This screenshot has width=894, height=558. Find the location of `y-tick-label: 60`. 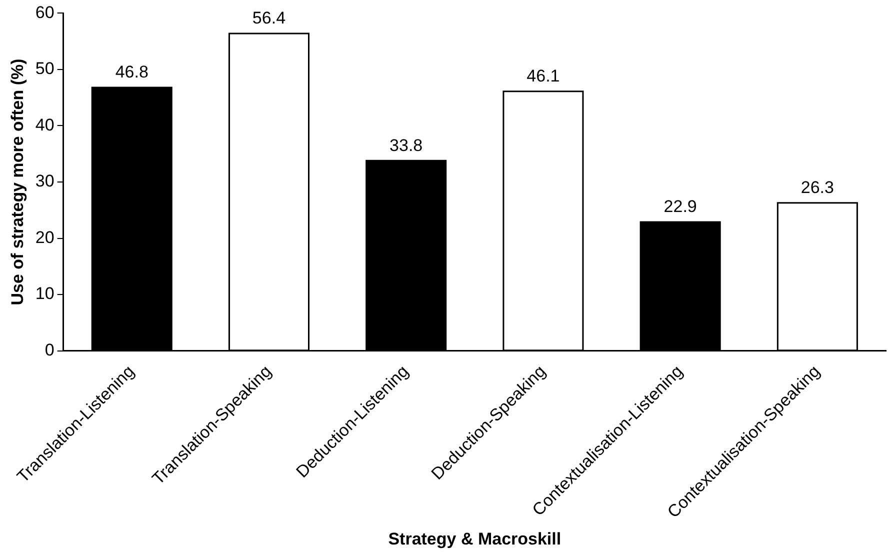

y-tick-label: 60 is located at coordinates (44, 12).